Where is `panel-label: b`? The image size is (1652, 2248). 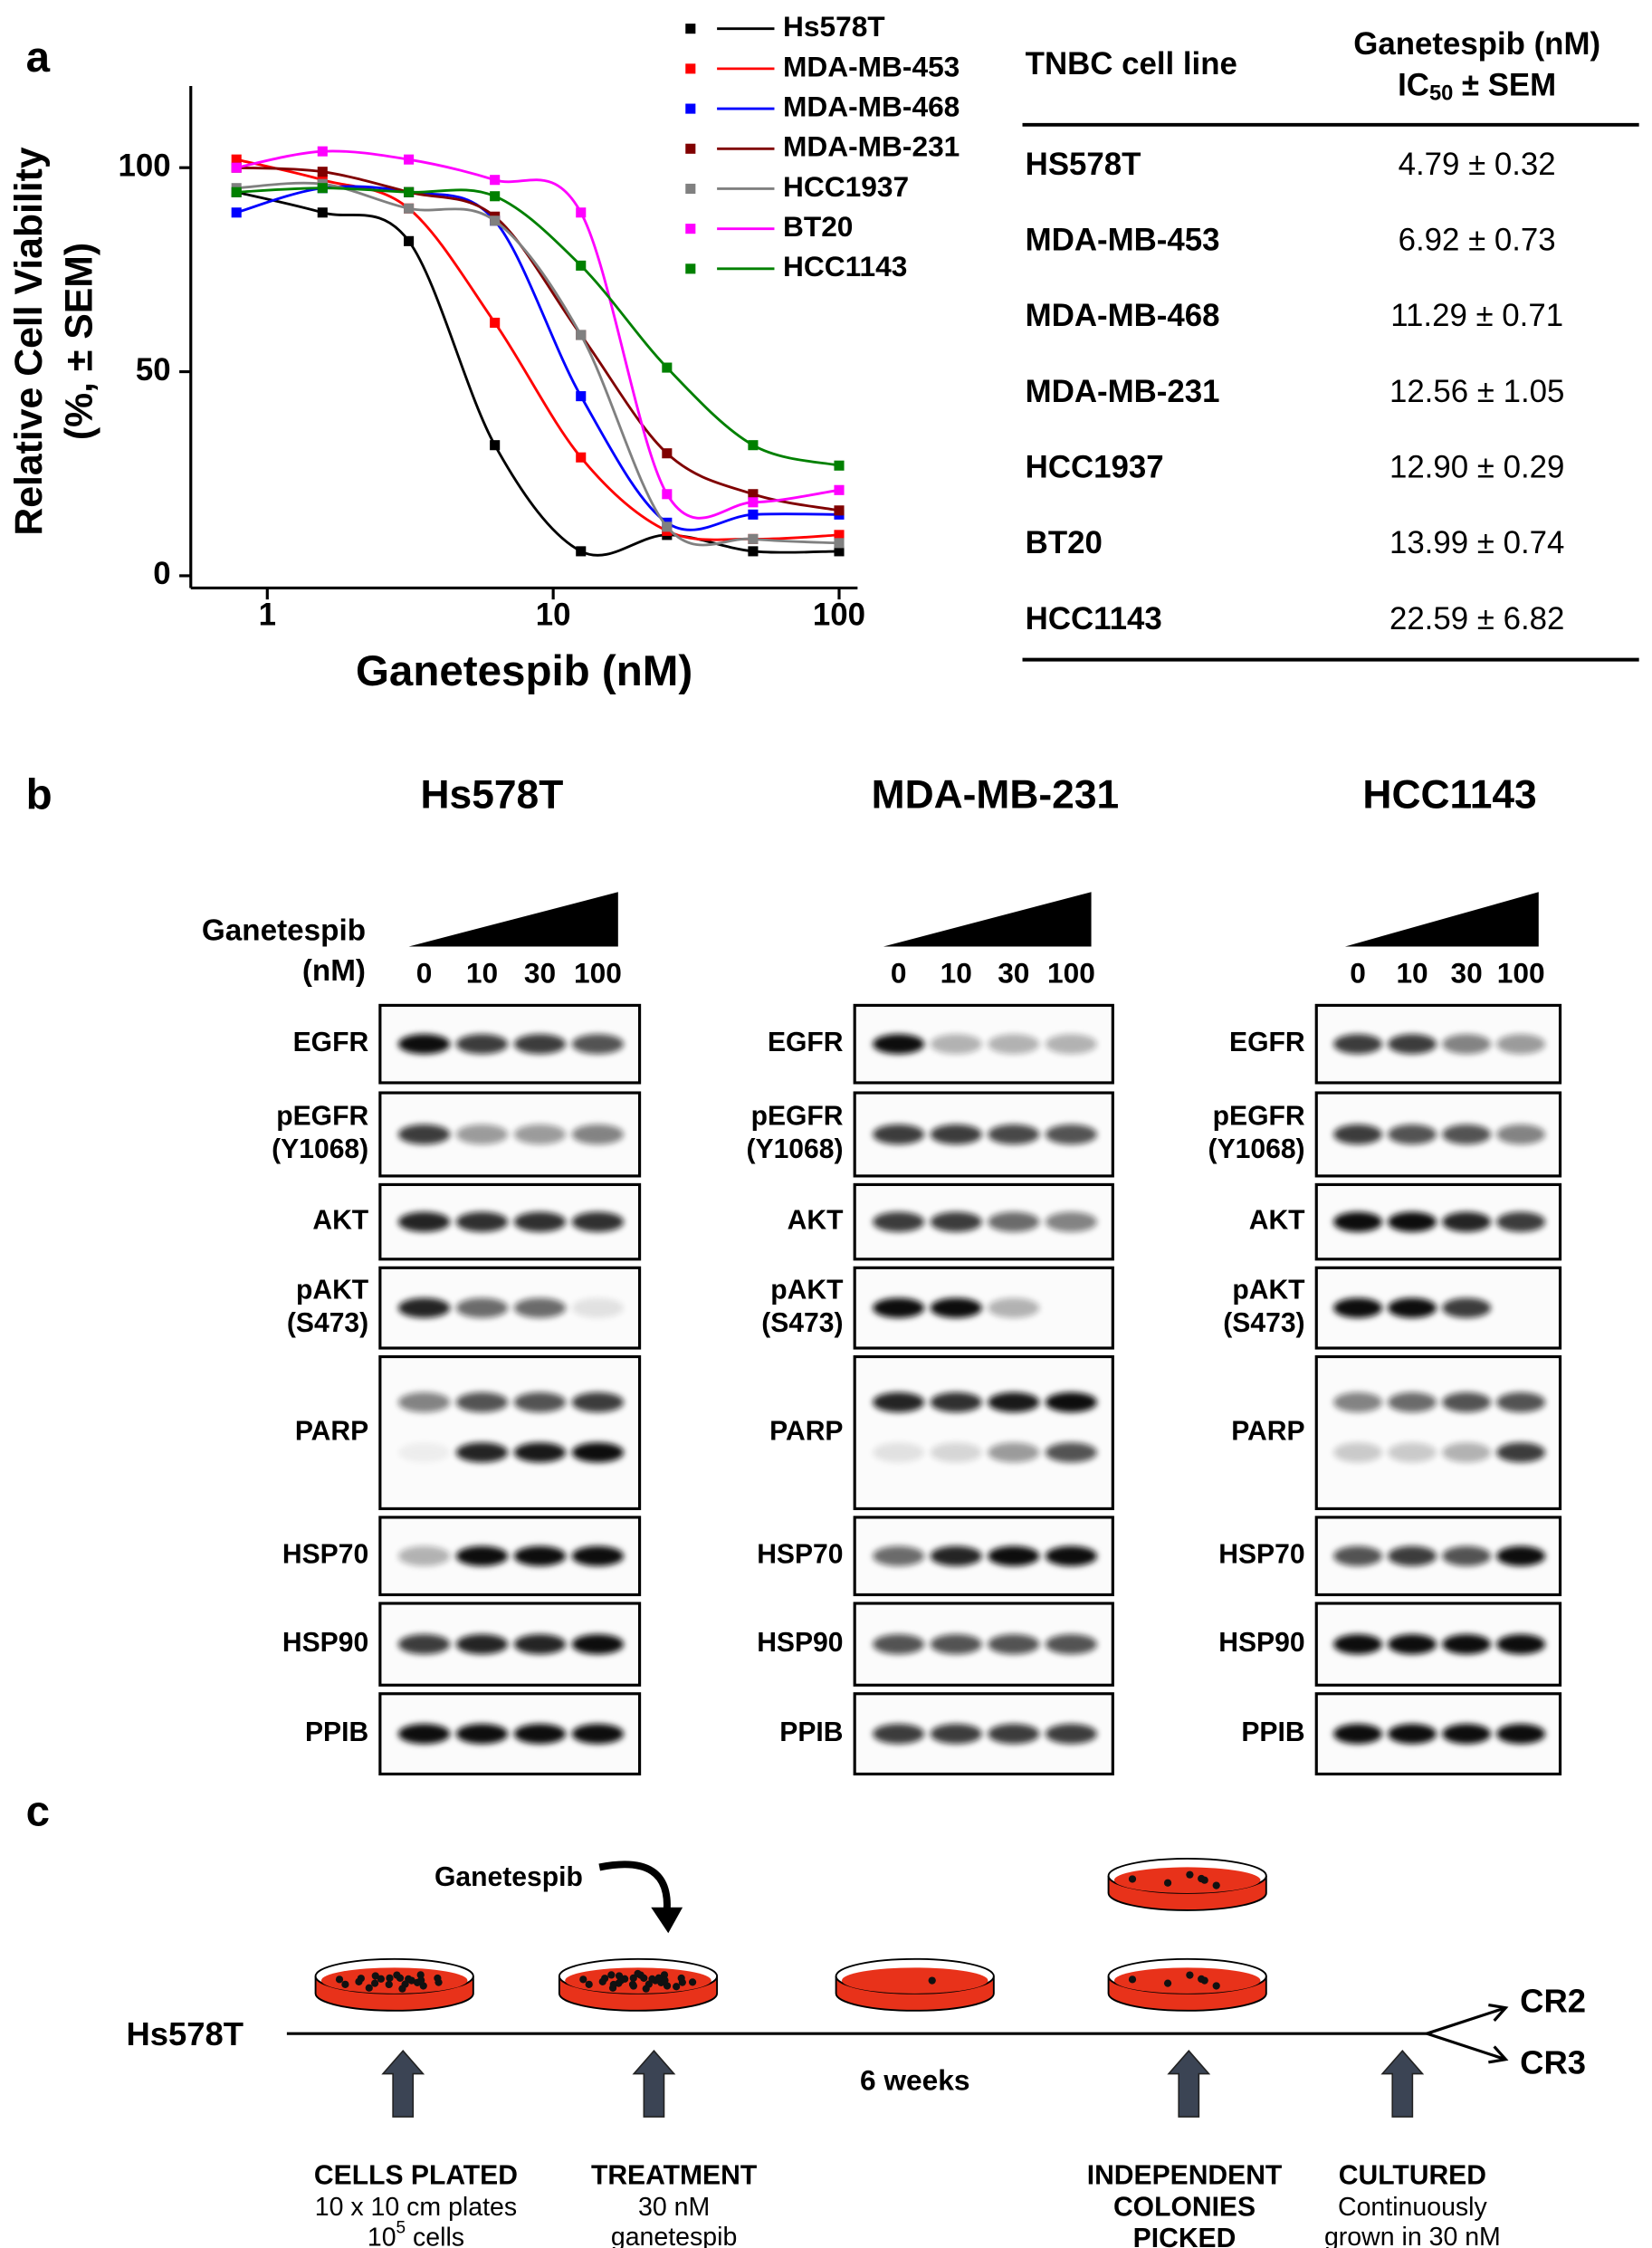 panel-label: b is located at coordinates (39, 794).